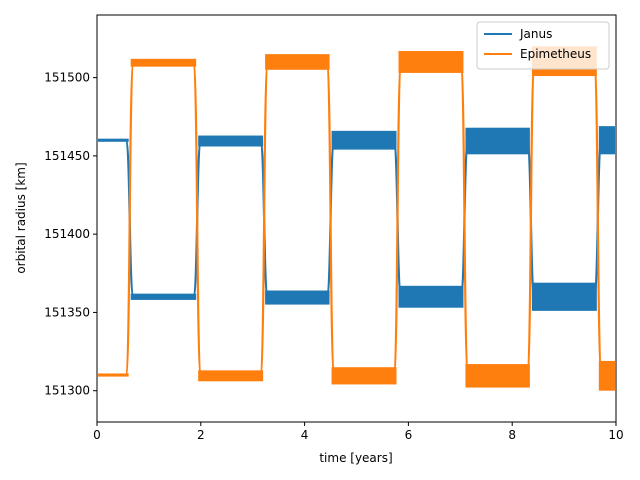 The height and width of the screenshot is (480, 640). What do you see at coordinates (67, 156) in the screenshot?
I see `y-tick-label: 151450` at bounding box center [67, 156].